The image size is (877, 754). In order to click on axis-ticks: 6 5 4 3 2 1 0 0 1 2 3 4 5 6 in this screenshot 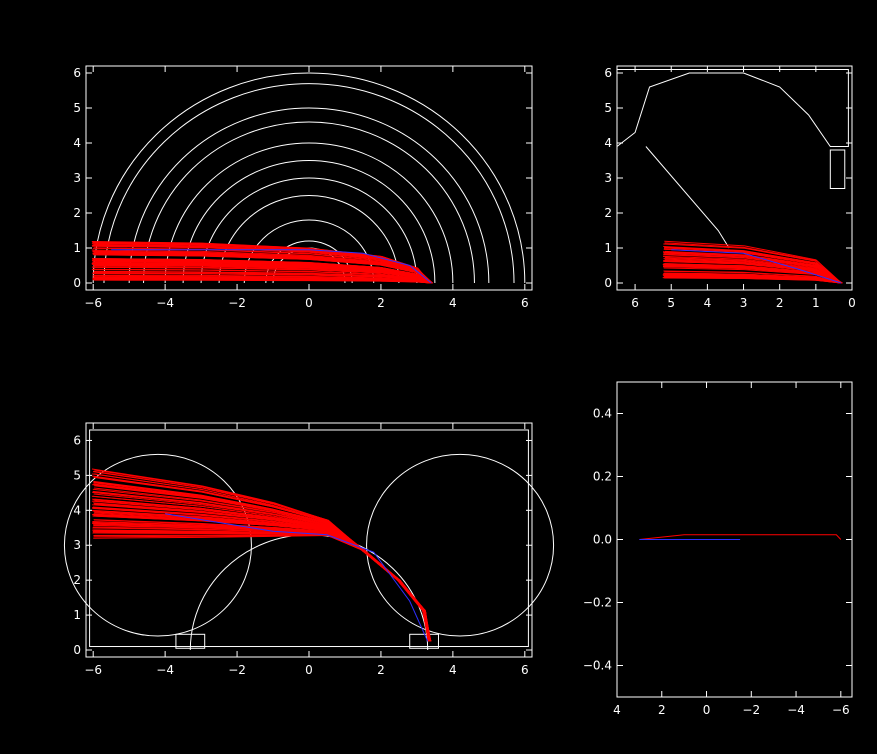, I will do `click(730, 188)`.